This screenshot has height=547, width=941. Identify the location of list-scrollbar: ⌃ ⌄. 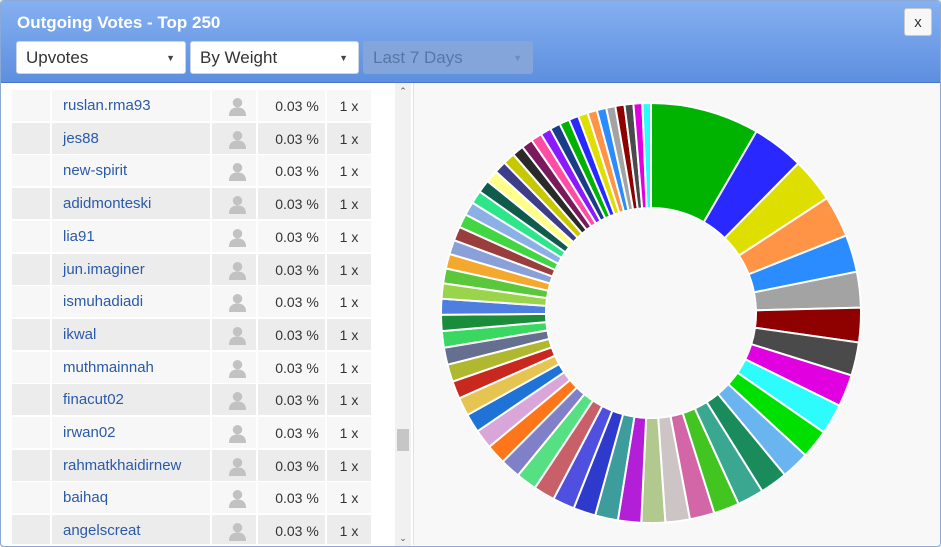
(403, 314).